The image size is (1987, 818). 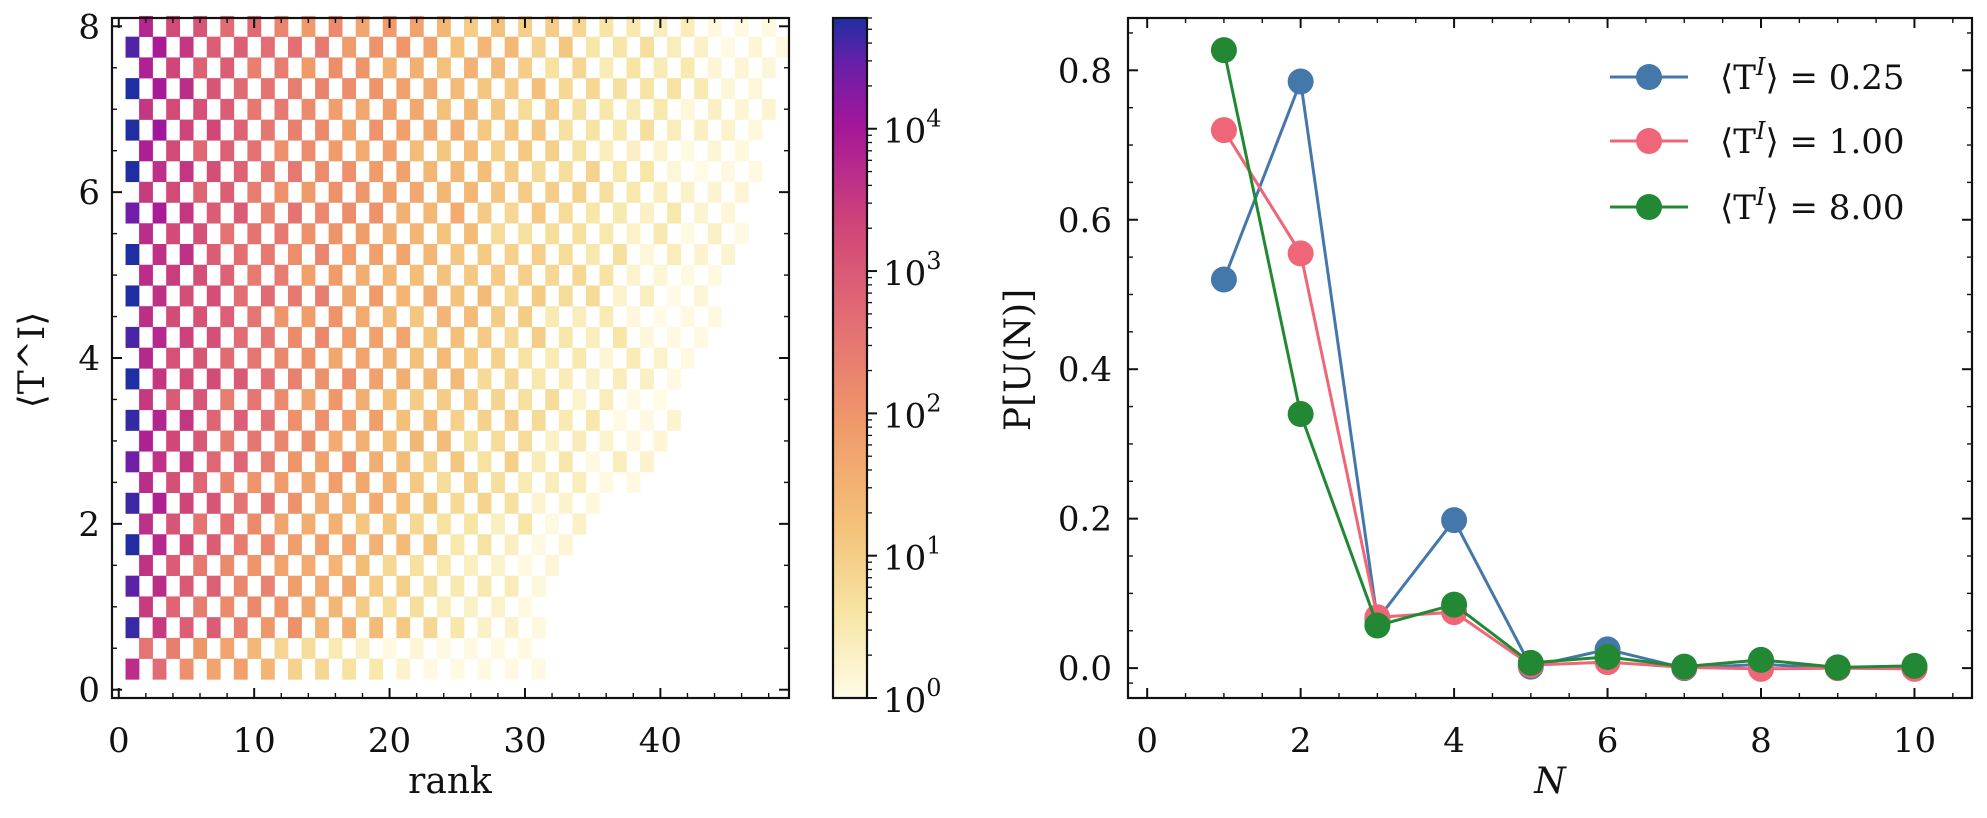 I want to click on heatmap-y-tick-label: 0, so click(x=89, y=691).